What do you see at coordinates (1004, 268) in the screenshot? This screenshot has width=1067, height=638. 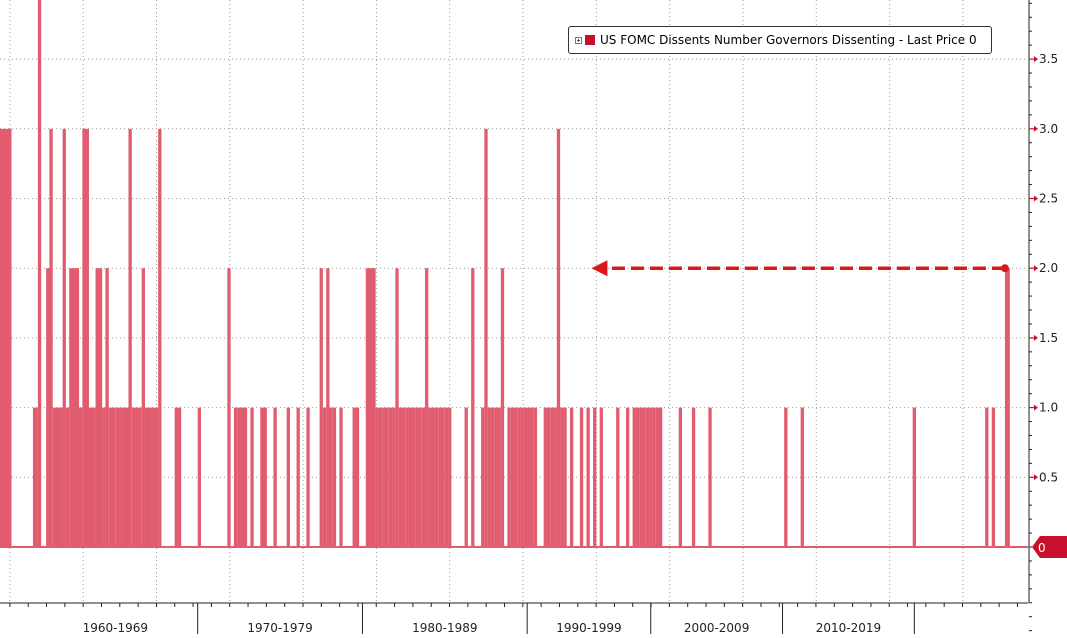 I see `annotation-dot` at bounding box center [1004, 268].